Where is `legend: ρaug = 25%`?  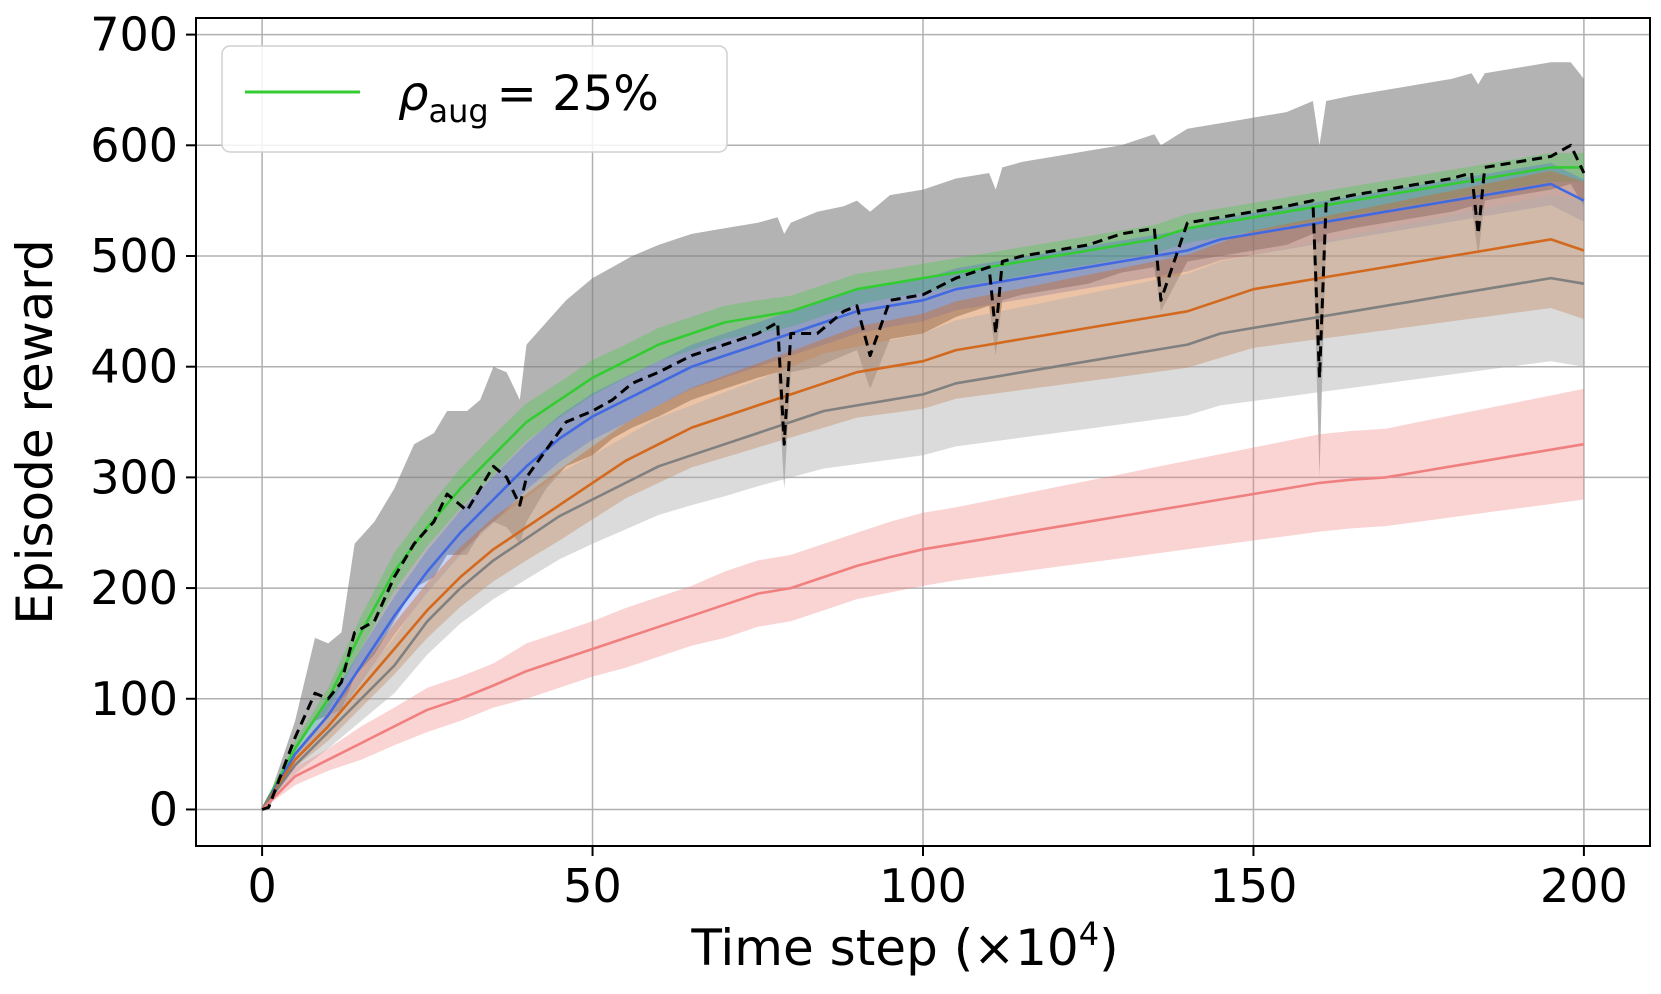
legend: ρaug = 25% is located at coordinates (474, 99).